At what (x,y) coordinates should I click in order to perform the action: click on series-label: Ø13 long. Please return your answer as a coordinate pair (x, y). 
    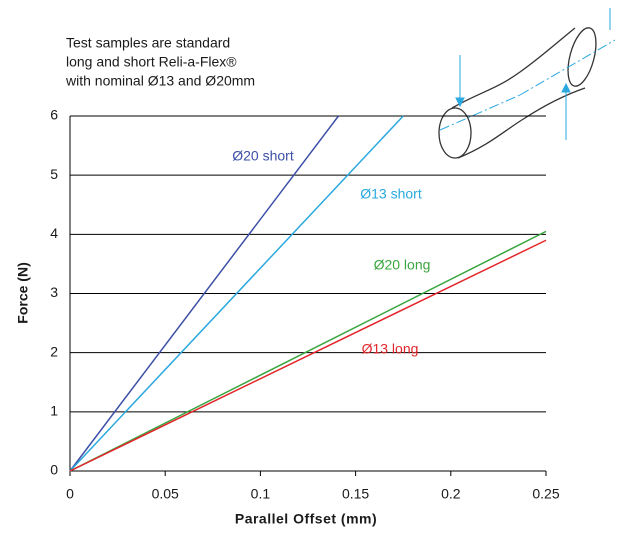
    Looking at the image, I should click on (390, 349).